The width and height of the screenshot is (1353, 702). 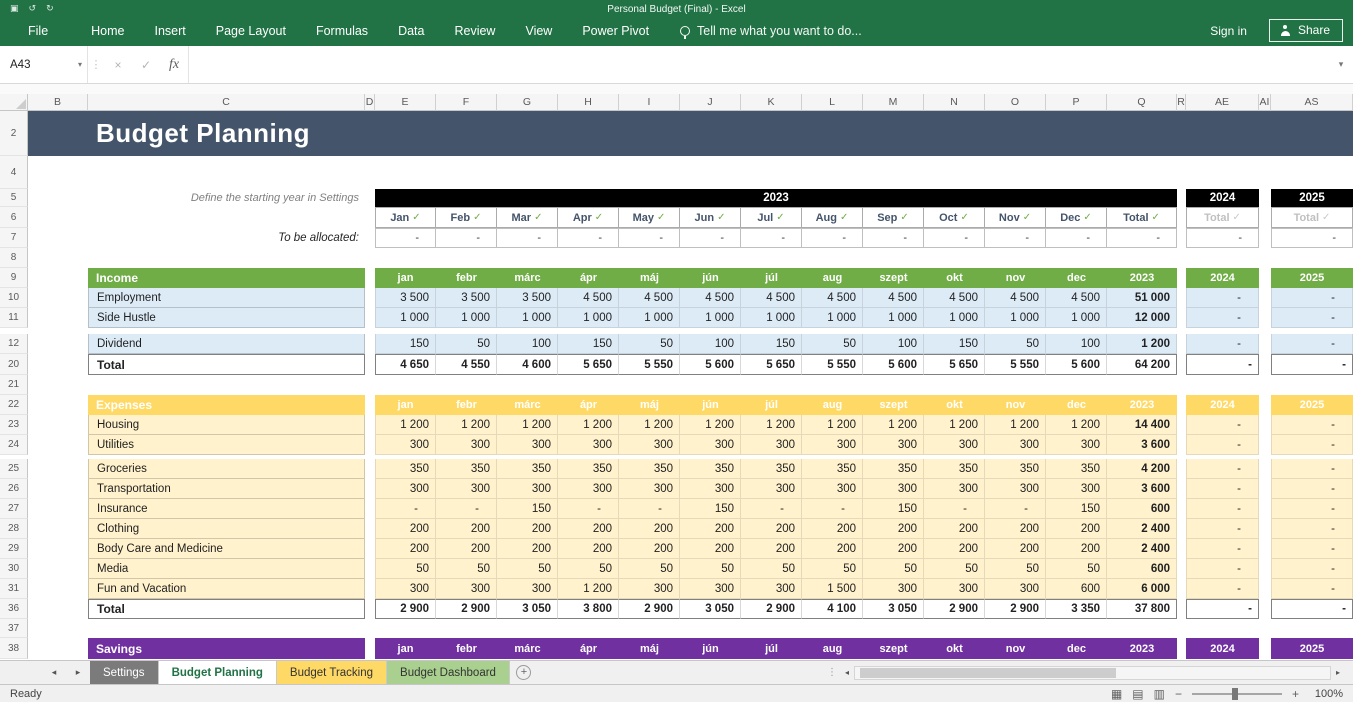 What do you see at coordinates (893, 217) in the screenshot?
I see `month-header-sep: Sep ✓` at bounding box center [893, 217].